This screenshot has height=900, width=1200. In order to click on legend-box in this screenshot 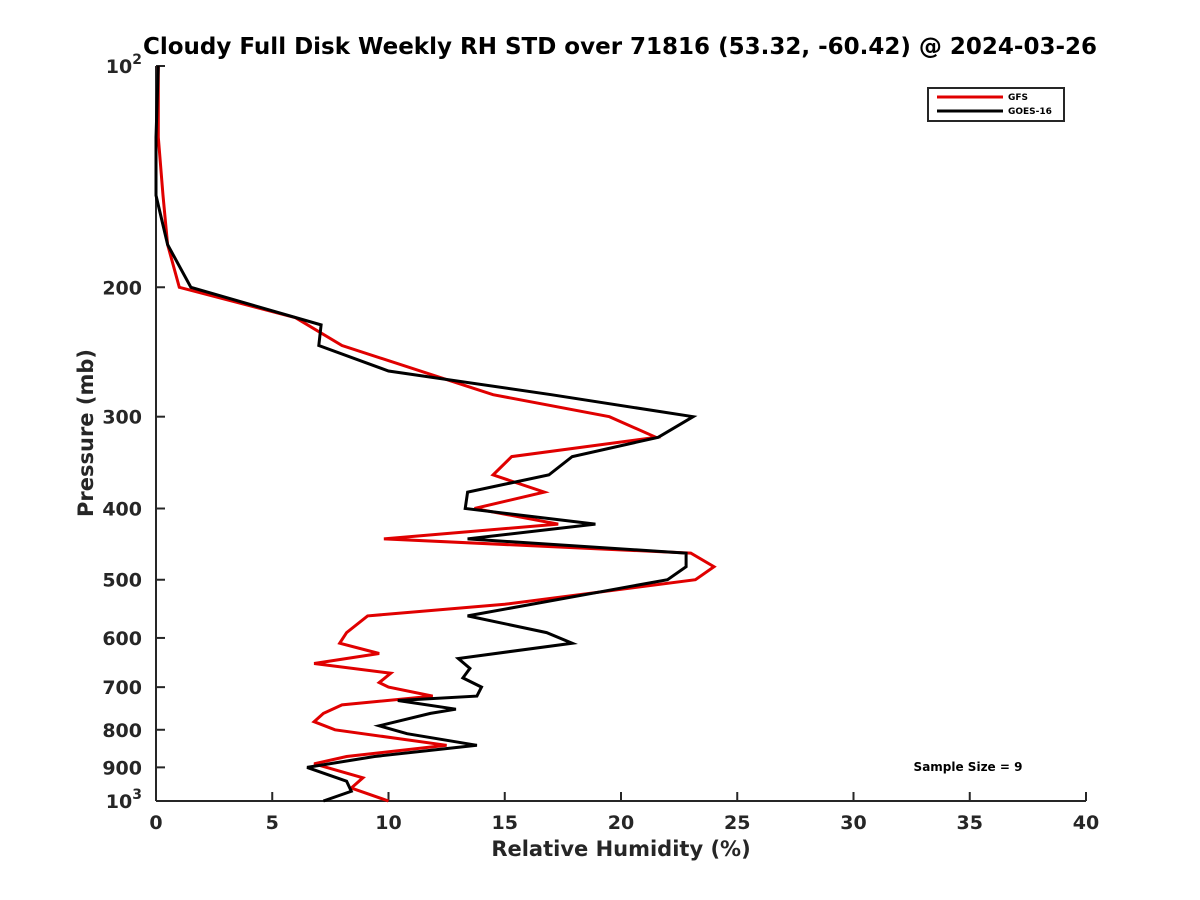, I will do `click(996, 104)`.